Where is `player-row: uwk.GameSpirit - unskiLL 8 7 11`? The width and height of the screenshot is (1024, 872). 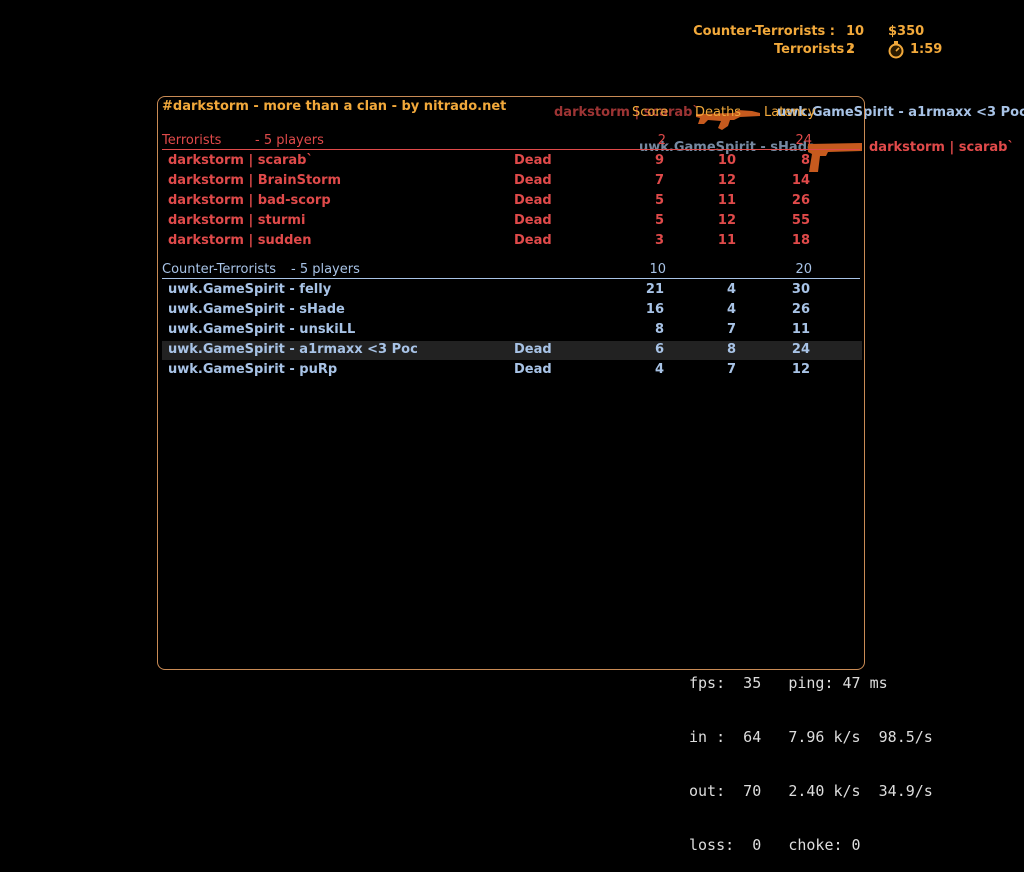 player-row: uwk.GameSpirit - unskiLL 8 7 11 is located at coordinates (512, 330).